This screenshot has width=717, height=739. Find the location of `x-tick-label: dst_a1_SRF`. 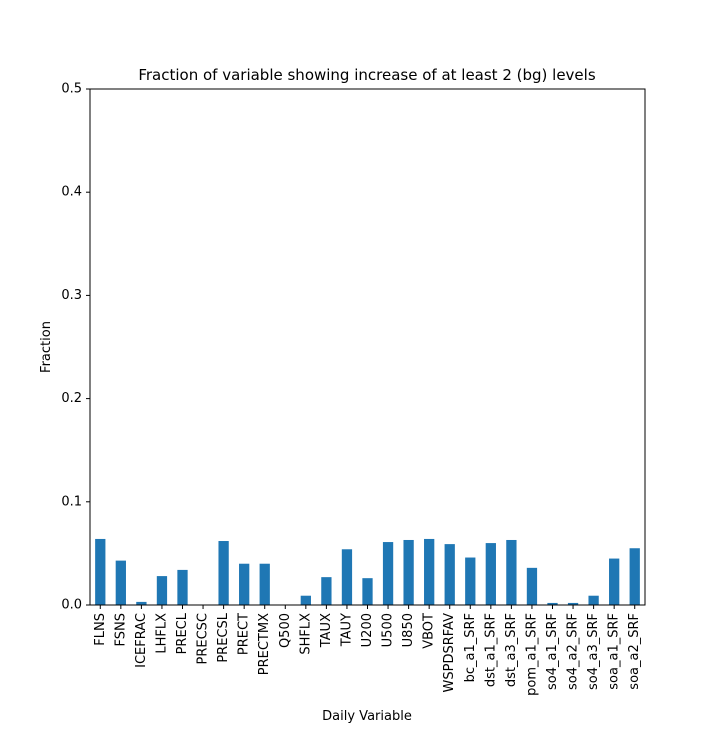

x-tick-label: dst_a1_SRF is located at coordinates (490, 650).